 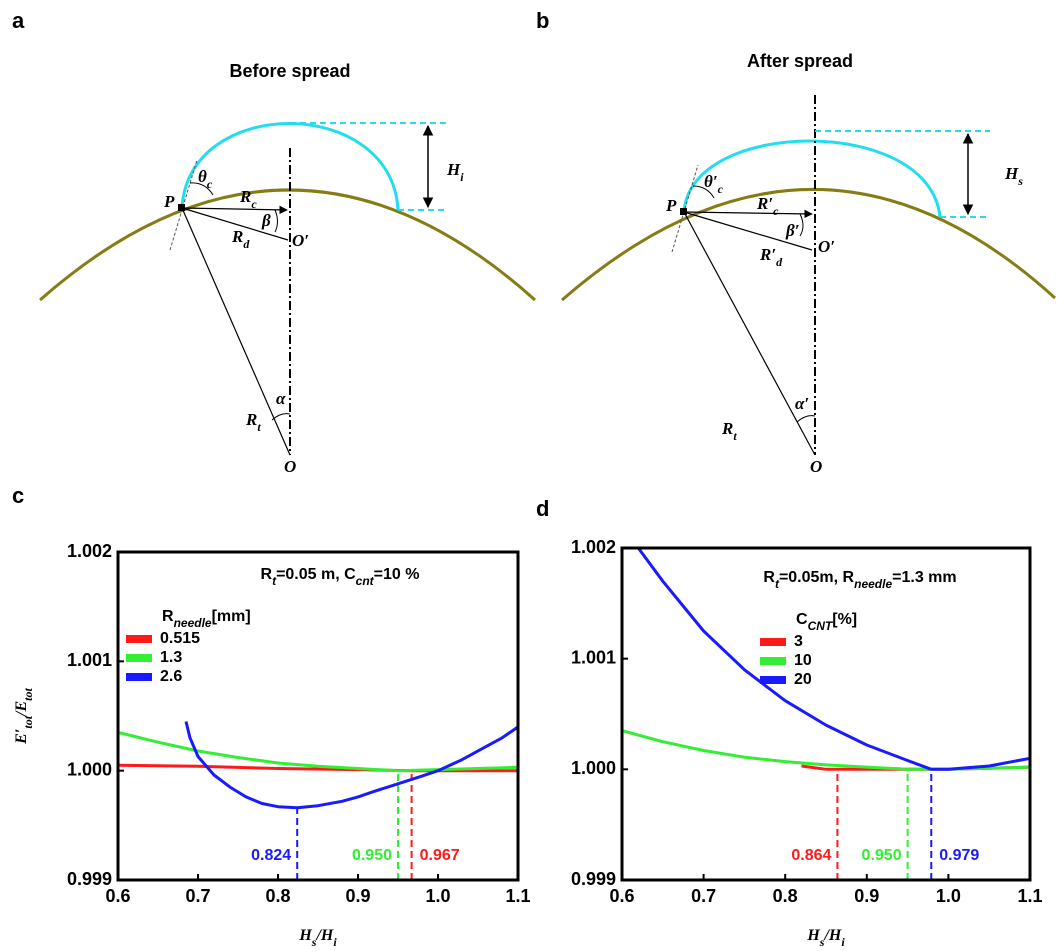 What do you see at coordinates (89, 879) in the screenshot?
I see `y-tick-label: 0.999` at bounding box center [89, 879].